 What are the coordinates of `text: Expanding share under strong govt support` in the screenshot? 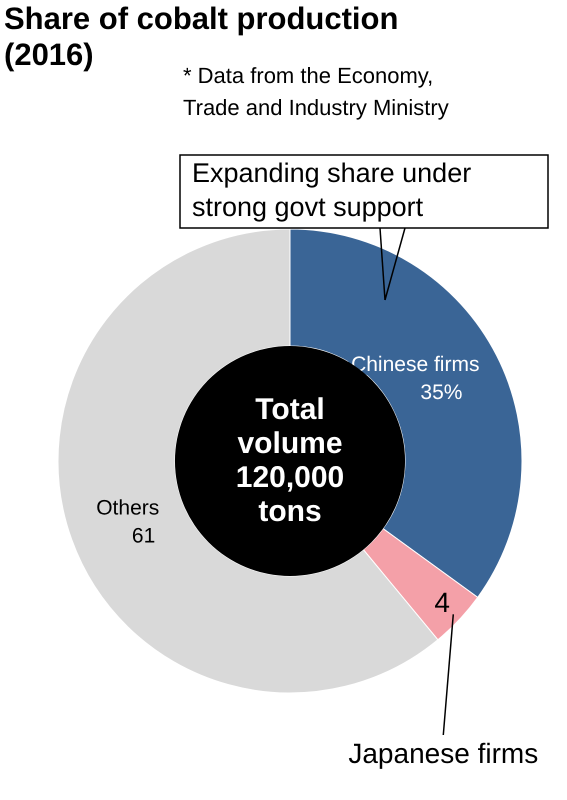 It's located at (332, 190).